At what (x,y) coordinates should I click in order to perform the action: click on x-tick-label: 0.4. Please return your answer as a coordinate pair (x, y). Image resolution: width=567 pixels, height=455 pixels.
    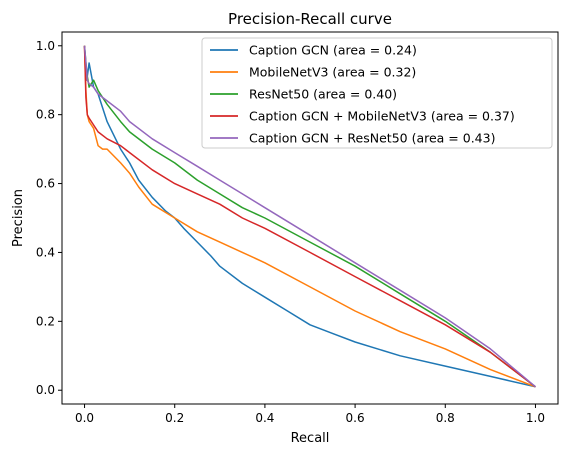
    Looking at the image, I should click on (264, 418).